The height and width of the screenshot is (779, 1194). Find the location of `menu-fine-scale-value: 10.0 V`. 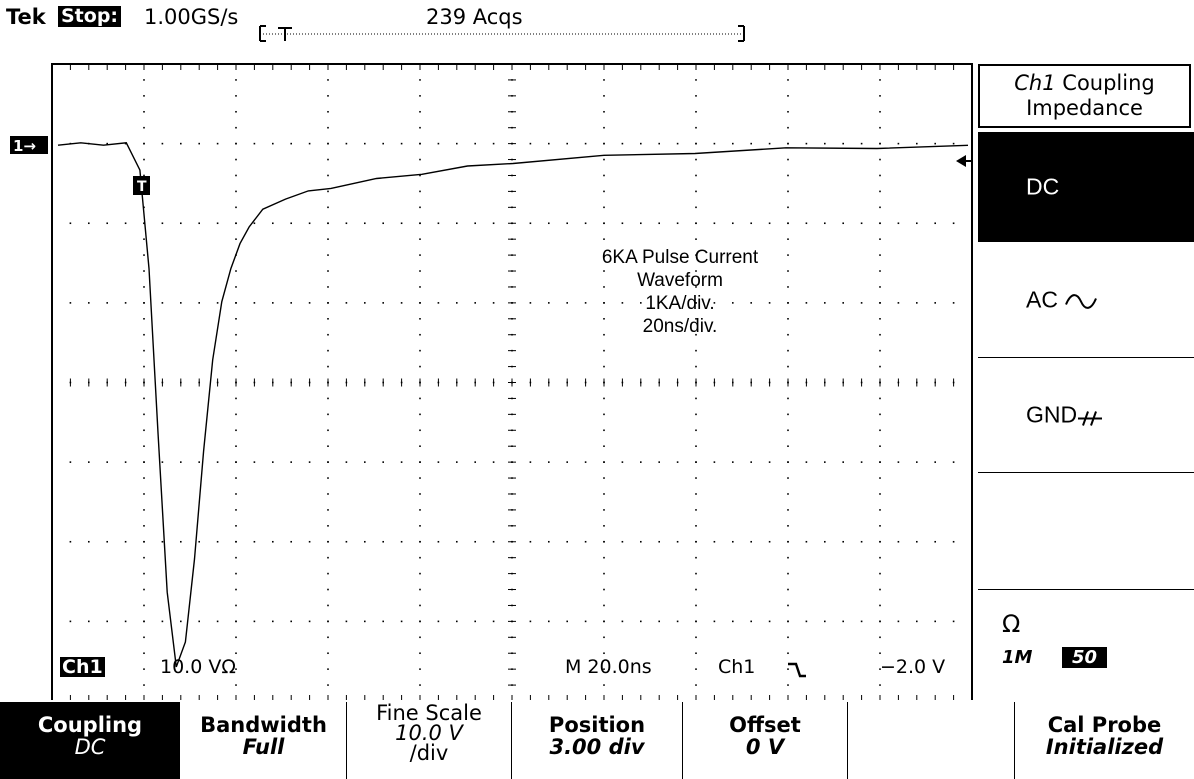

menu-fine-scale-value: 10.0 V is located at coordinates (429, 733).